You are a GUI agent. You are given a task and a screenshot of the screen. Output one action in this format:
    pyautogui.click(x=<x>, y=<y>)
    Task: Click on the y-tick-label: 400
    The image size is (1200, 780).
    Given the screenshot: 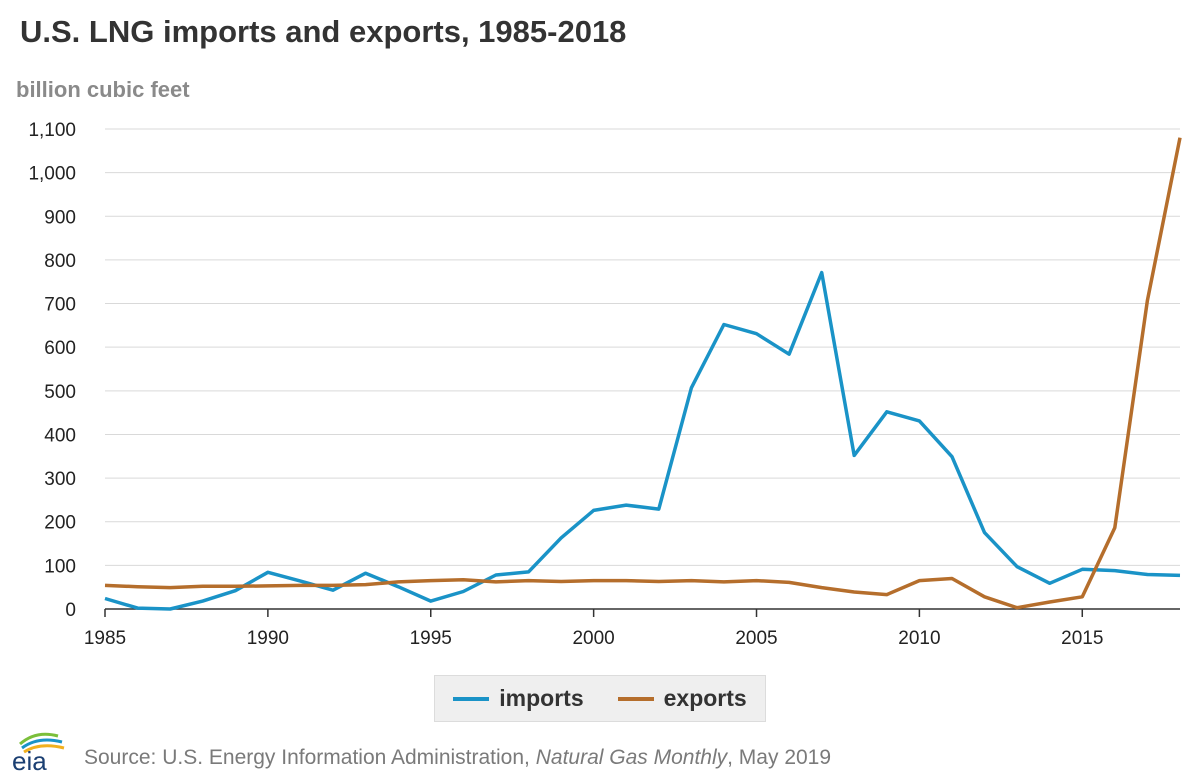 What is the action you would take?
    pyautogui.click(x=60, y=435)
    